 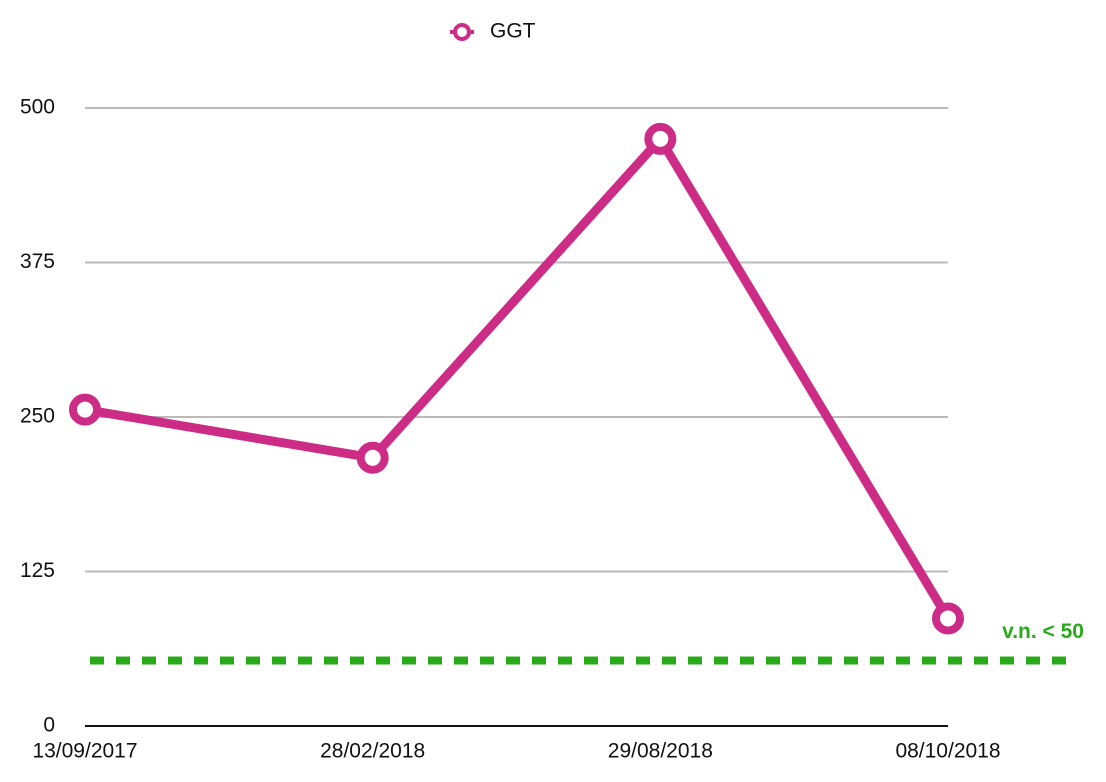 I want to click on x-tick-label: 28/02/2018, so click(x=372, y=751).